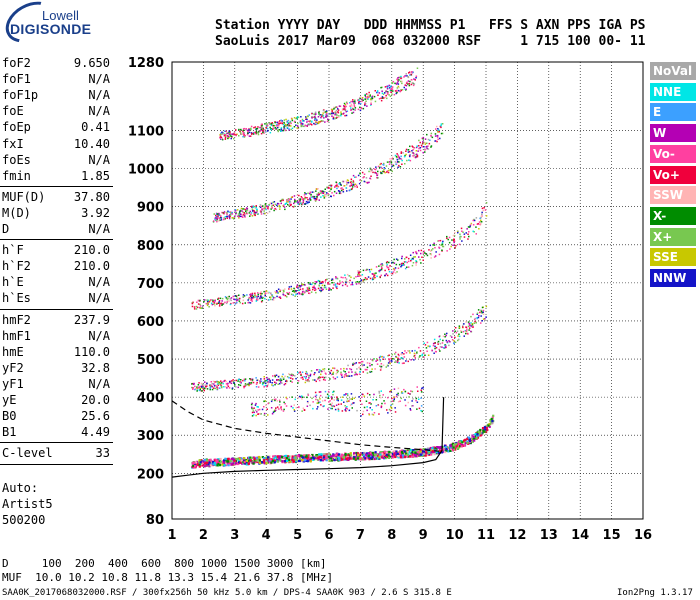 The width and height of the screenshot is (700, 600). I want to click on param-row: foEs N/A, so click(56, 161).